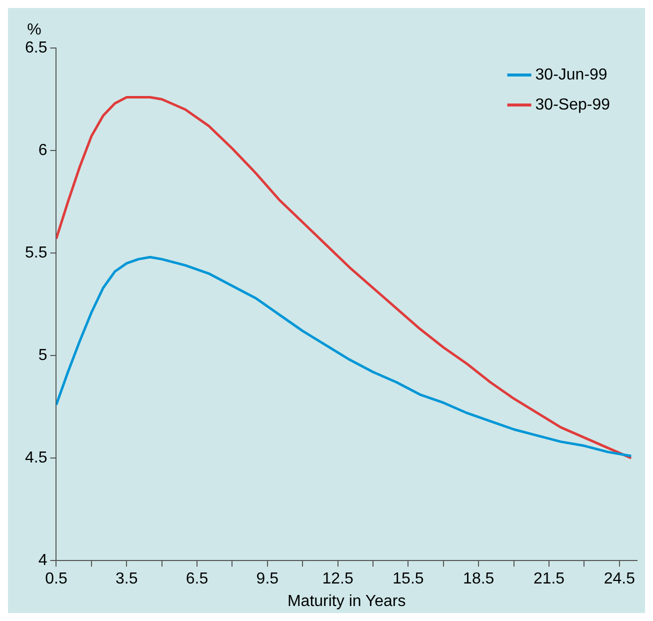  I want to click on y-tick-label: 4, so click(43, 561).